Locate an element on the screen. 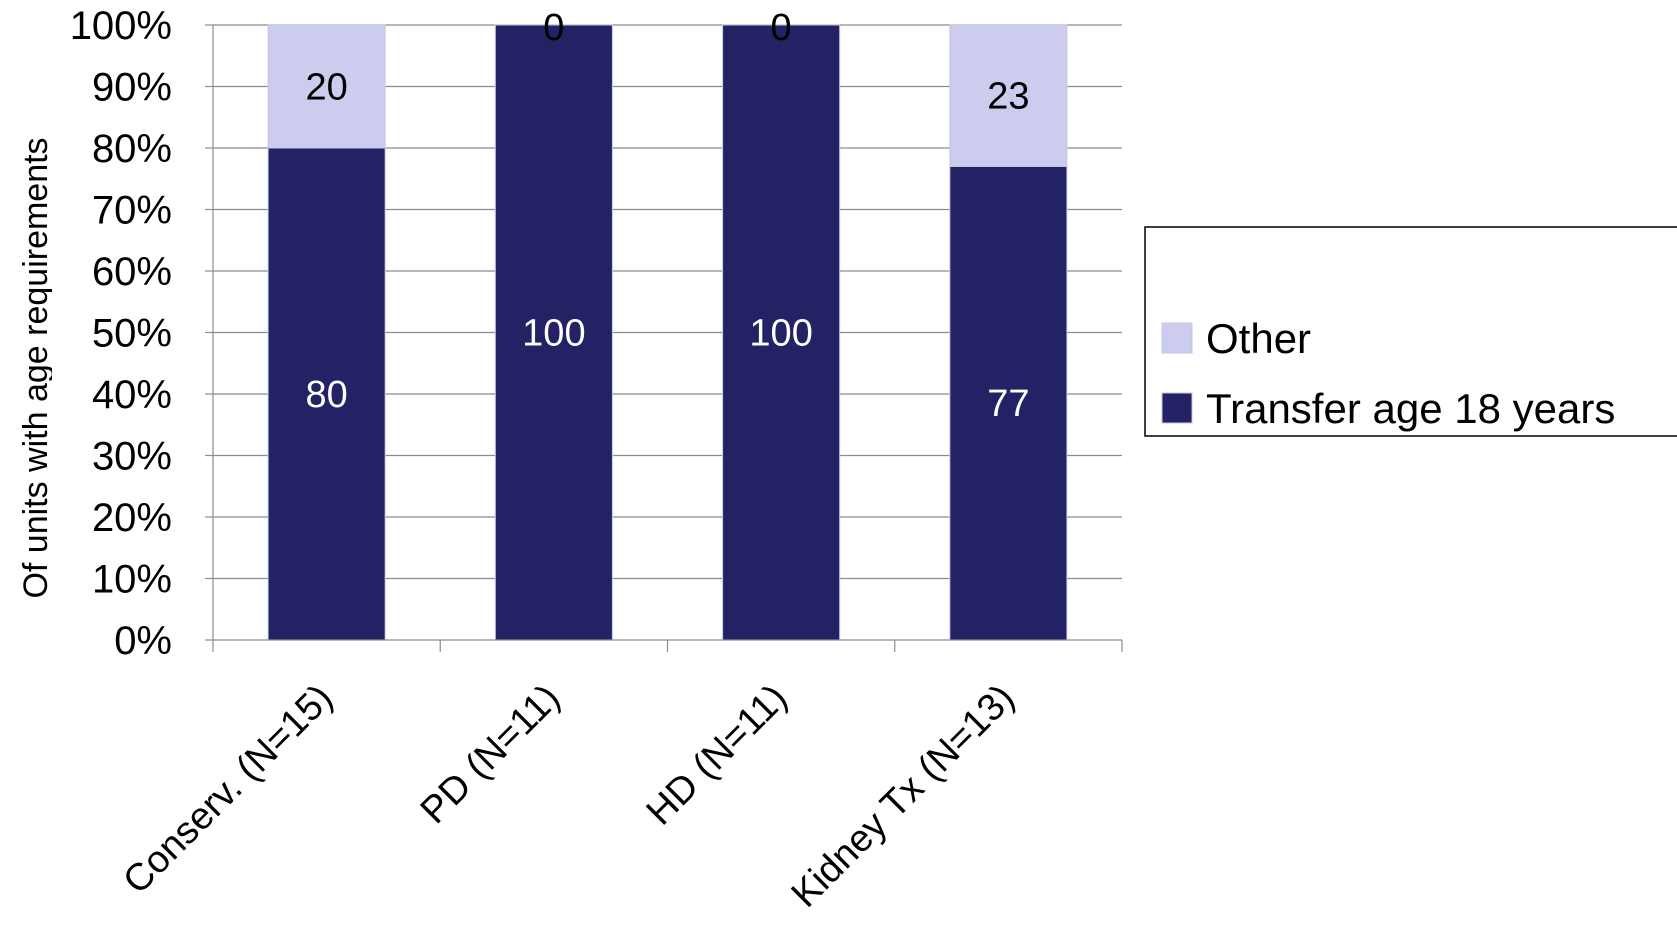 This screenshot has height=940, width=1677. y-tick-label: 50% is located at coordinates (132, 334).